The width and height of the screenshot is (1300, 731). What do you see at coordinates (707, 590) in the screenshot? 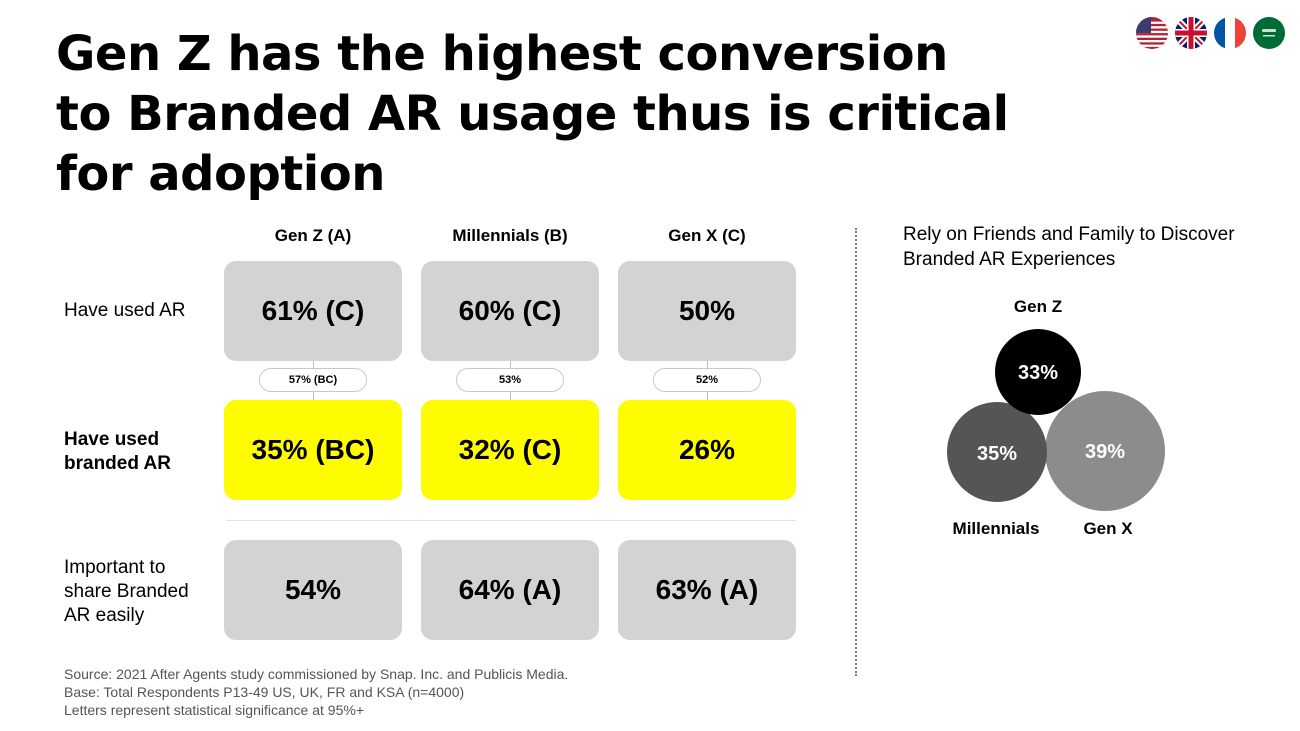
I see `cell-share-gen-x: 63% (A)` at bounding box center [707, 590].